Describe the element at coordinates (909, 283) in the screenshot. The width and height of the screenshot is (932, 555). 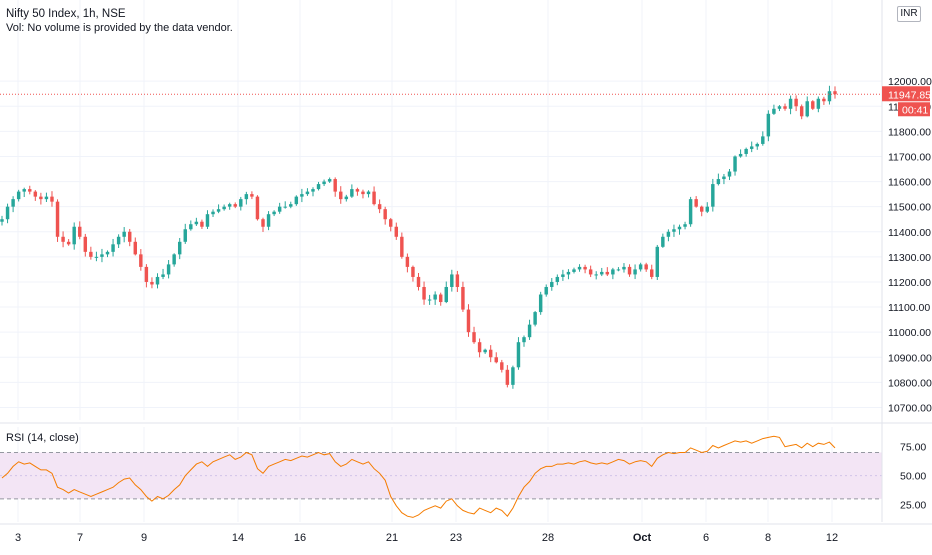
I see `price-tick-label: 11200.00` at that location.